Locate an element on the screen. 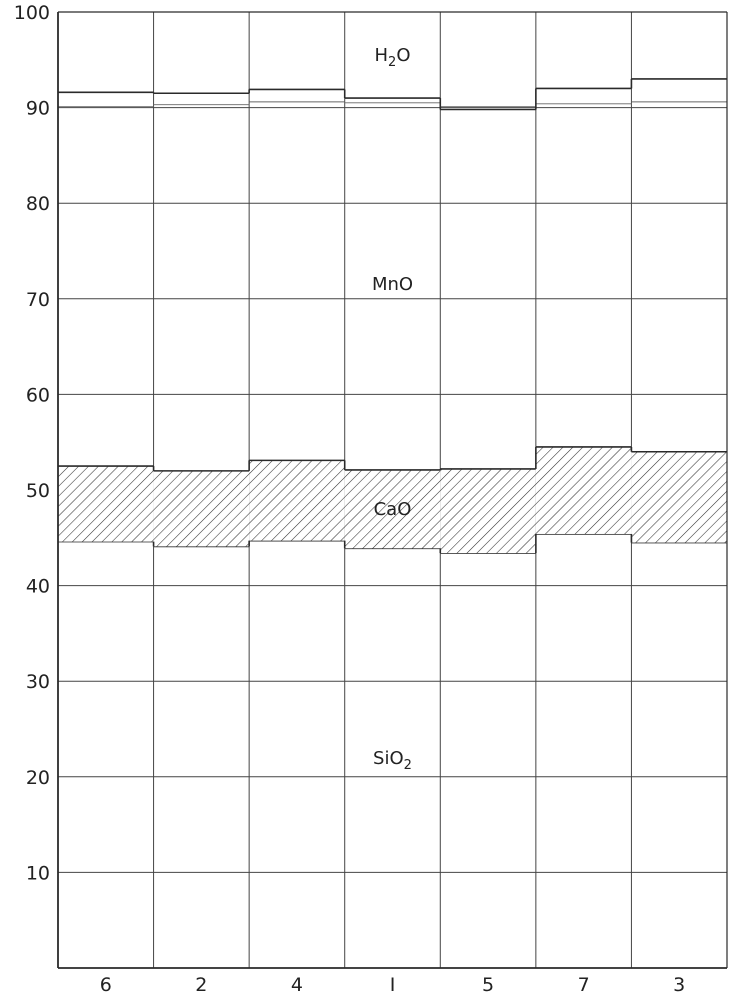 This screenshot has height=1003, width=729. x-category-label: 4 is located at coordinates (297, 985).